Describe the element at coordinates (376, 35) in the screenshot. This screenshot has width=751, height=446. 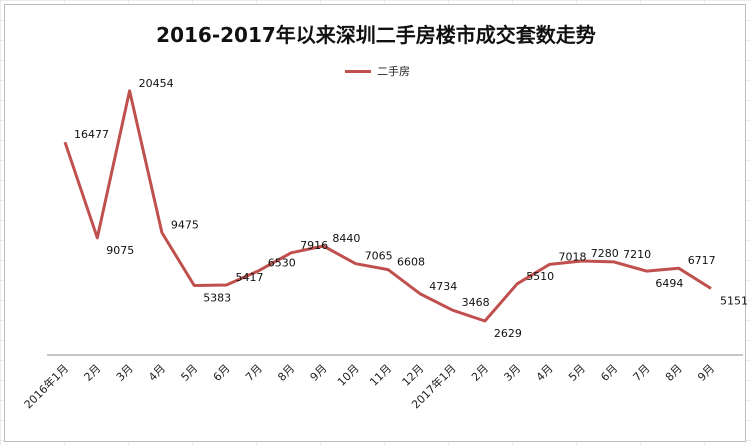
I see `chart-title: 2016-2017年以来深圳二手房楼市成交套数走势` at that location.